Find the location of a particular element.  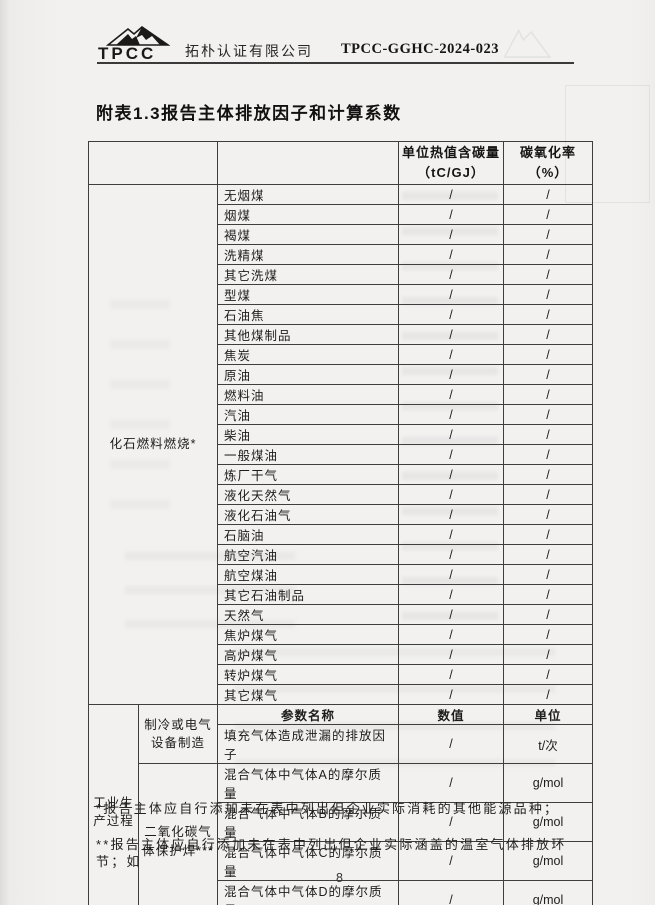

fuel-name-cell: 炼厂干气 is located at coordinates (308, 474).